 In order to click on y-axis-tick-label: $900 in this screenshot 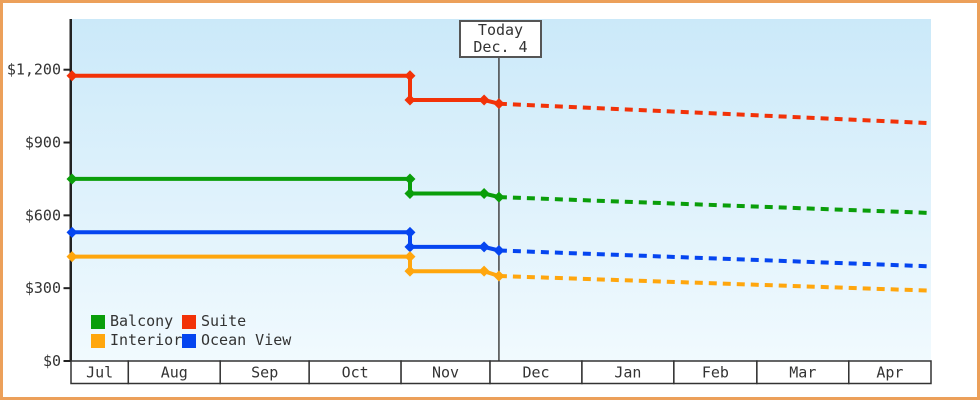, I will do `click(43, 143)`.